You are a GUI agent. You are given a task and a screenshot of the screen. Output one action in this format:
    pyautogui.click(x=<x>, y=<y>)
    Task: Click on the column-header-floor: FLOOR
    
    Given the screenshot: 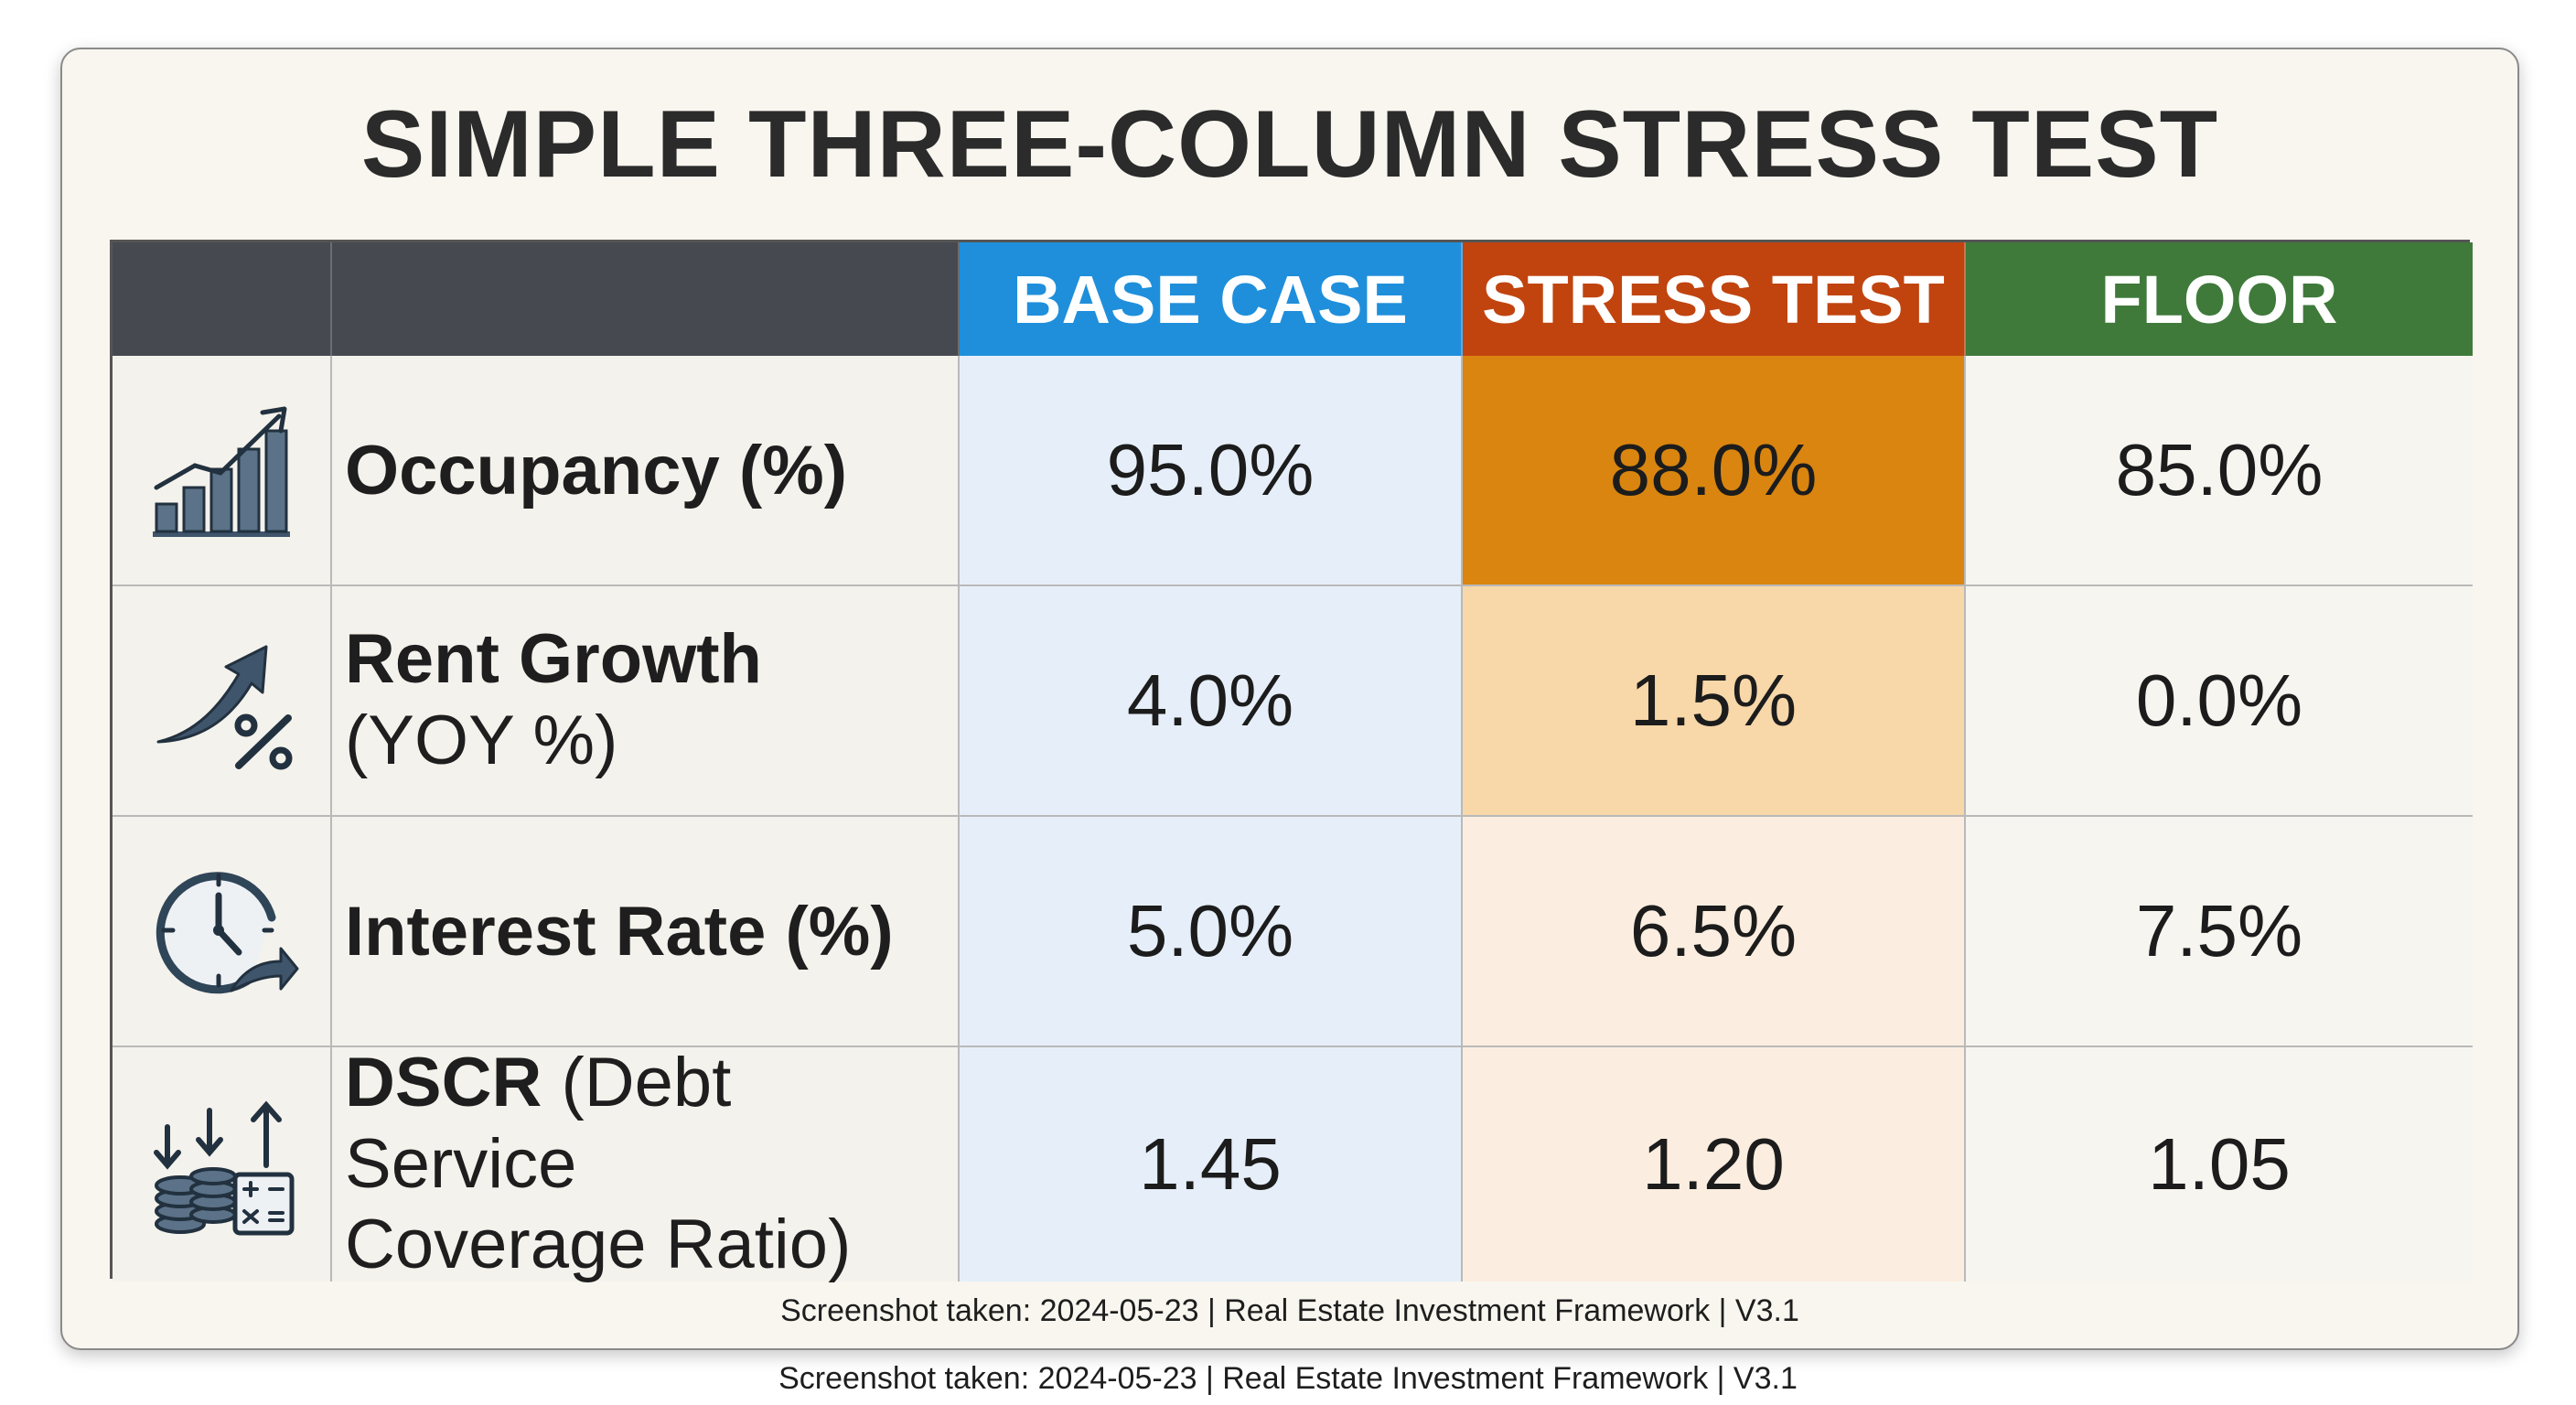 What is the action you would take?
    pyautogui.click(x=2219, y=299)
    